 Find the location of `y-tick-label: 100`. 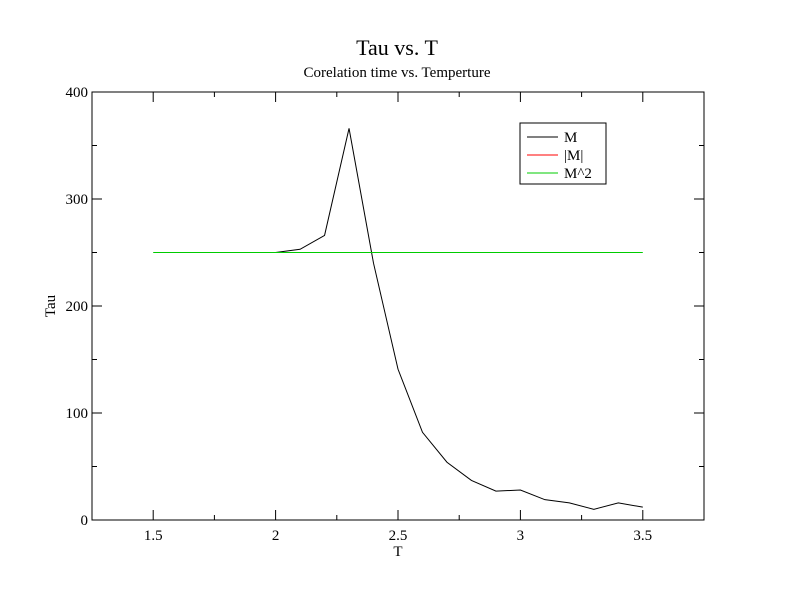

y-tick-label: 100 is located at coordinates (77, 414).